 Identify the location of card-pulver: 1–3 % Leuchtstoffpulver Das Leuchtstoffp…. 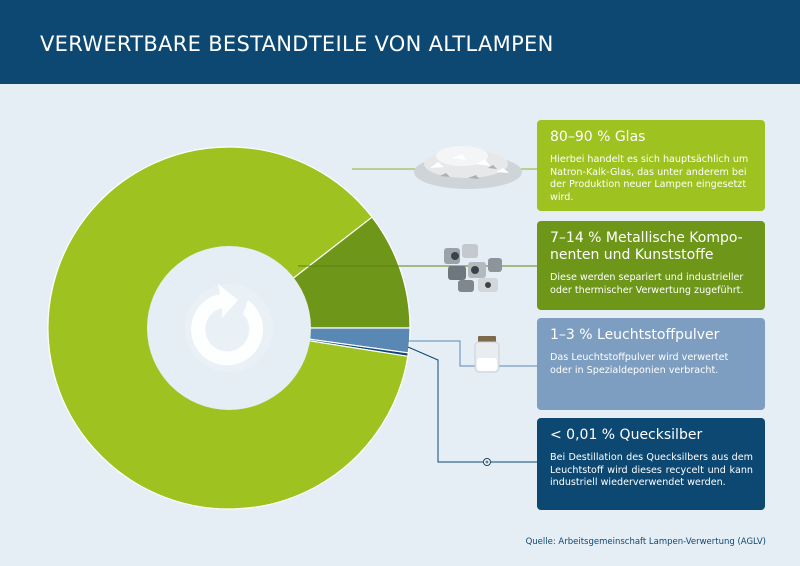
(651, 364).